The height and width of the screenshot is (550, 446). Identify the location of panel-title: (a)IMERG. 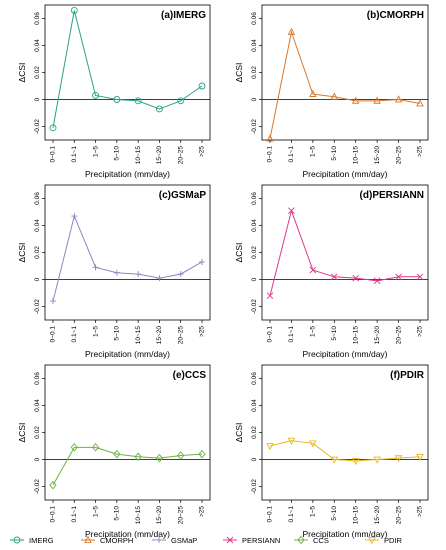
(183, 15).